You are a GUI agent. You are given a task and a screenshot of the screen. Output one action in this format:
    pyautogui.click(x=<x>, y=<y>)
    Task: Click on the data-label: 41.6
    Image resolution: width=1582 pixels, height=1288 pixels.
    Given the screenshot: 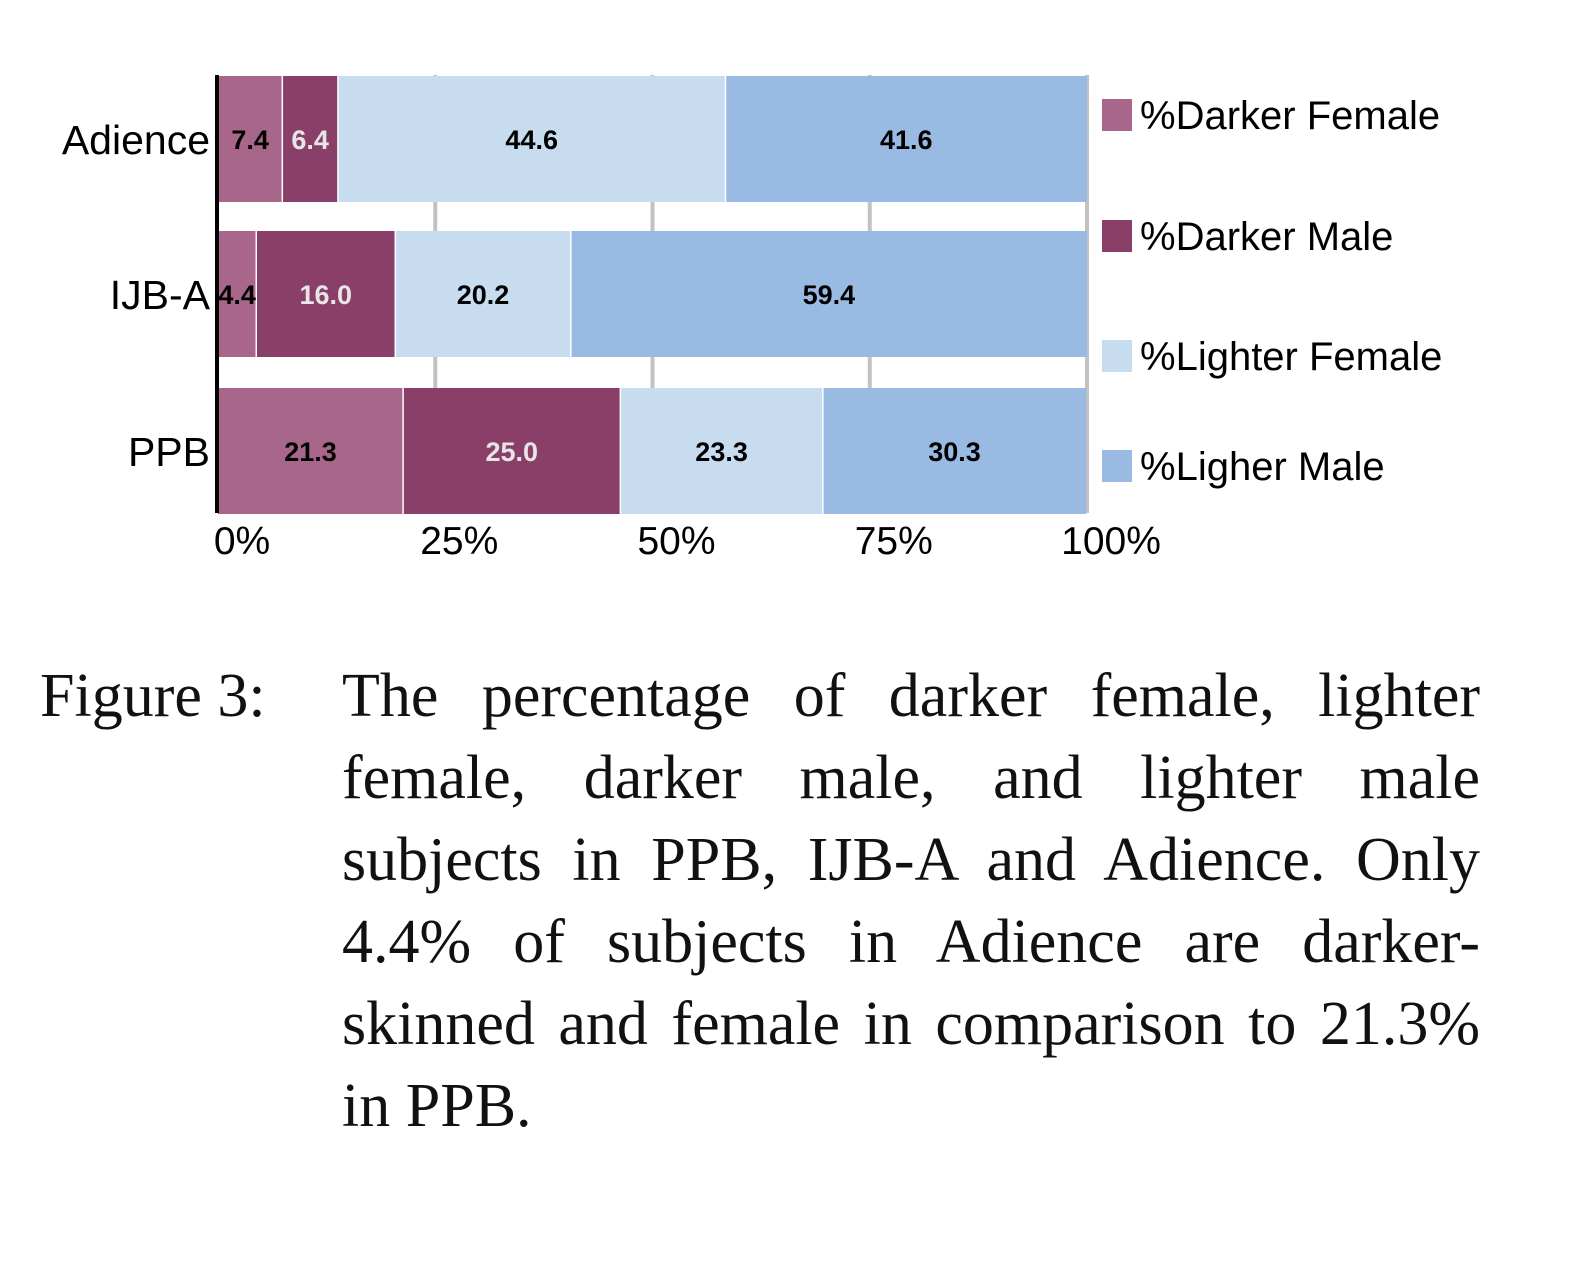 What is the action you would take?
    pyautogui.click(x=906, y=140)
    